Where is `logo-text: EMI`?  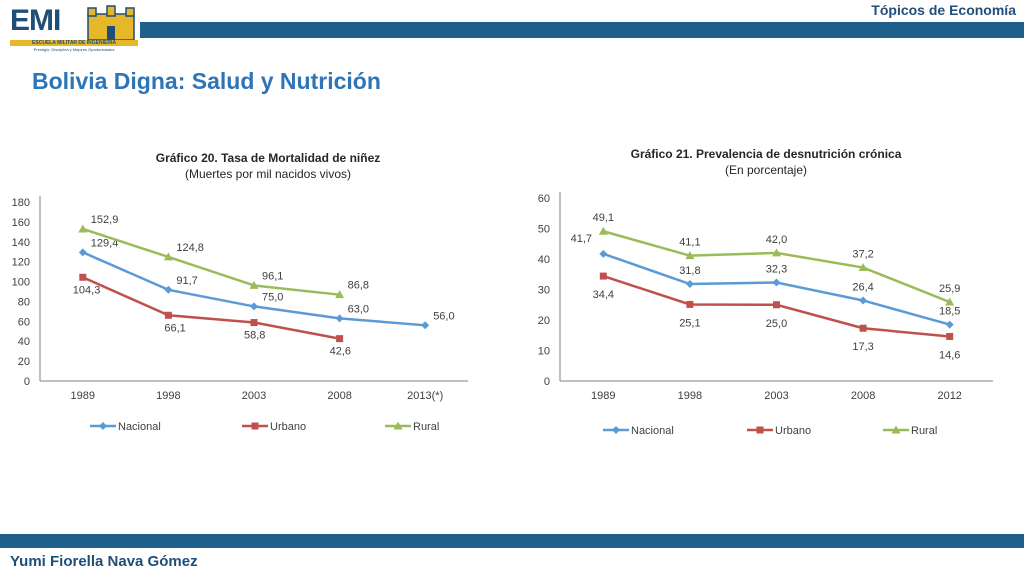 logo-text: EMI is located at coordinates (35, 20).